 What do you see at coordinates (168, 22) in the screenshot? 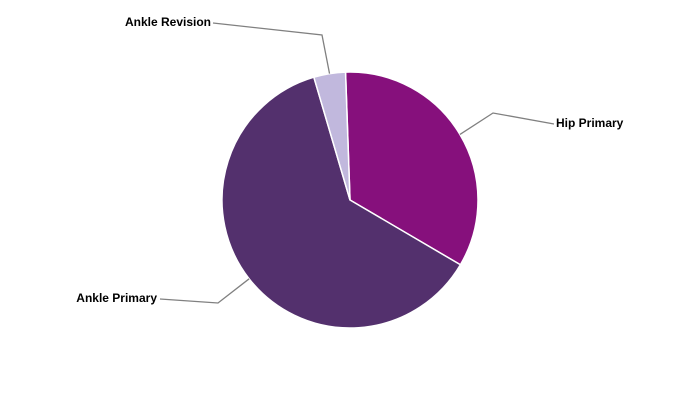
I see `slice-label: Ankle Revision` at bounding box center [168, 22].